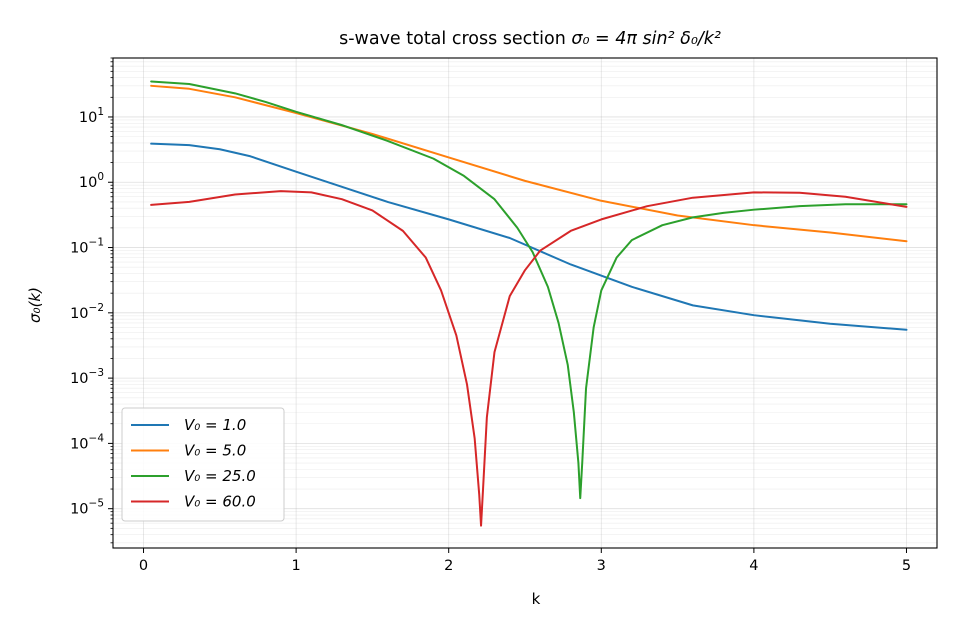 The width and height of the screenshot is (980, 630). Describe the element at coordinates (91, 181) in the screenshot. I see `y-tick-label: 10⁰` at that location.